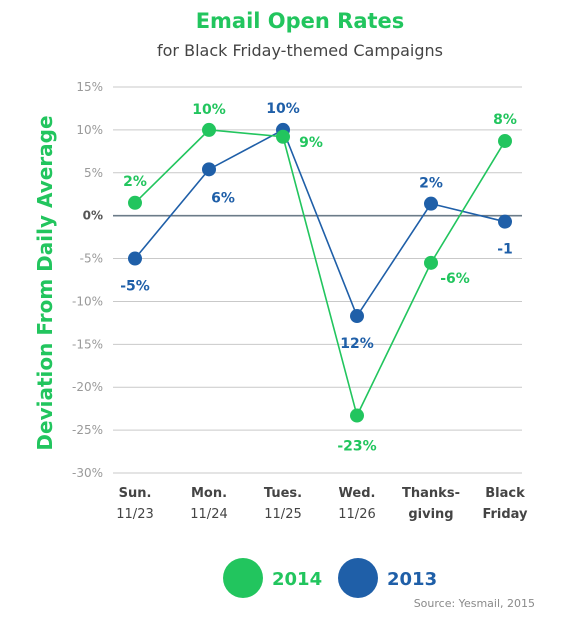  Describe the element at coordinates (134, 514) in the screenshot. I see `x-category-line2: 11/23` at that location.